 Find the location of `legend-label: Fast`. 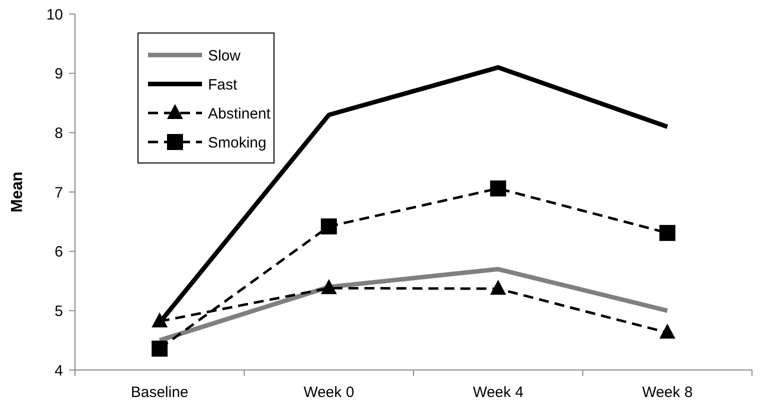

legend-label: Fast is located at coordinates (223, 85).